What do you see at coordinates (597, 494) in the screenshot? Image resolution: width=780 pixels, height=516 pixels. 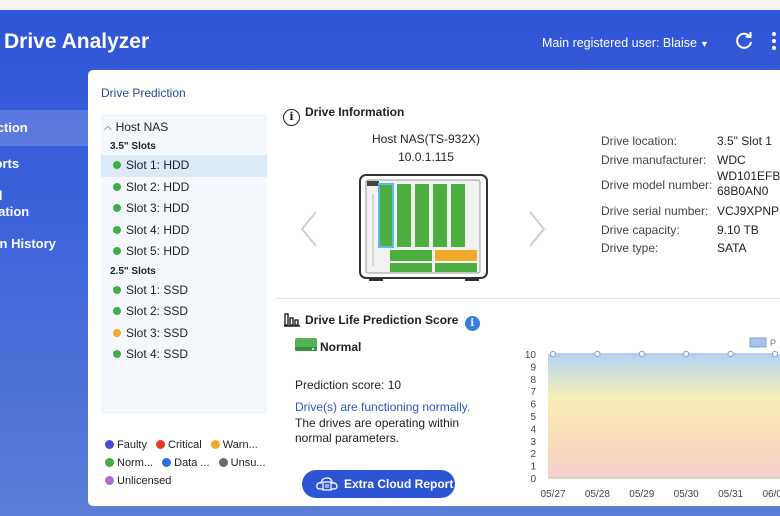 I see `x-tick-label: 05/28` at bounding box center [597, 494].